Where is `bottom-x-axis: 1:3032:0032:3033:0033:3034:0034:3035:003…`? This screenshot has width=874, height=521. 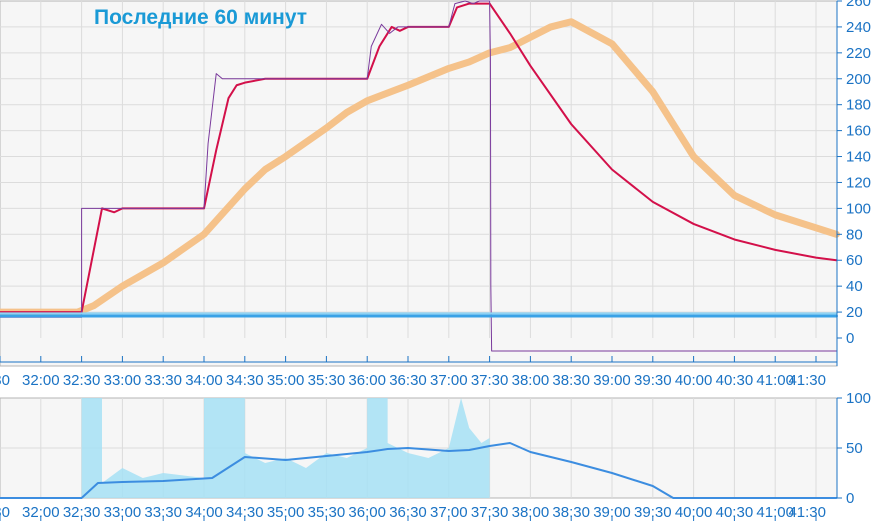 bottom-x-axis: 1:3032:0032:3033:0033:3034:0034:3035:003… is located at coordinates (413, 512).